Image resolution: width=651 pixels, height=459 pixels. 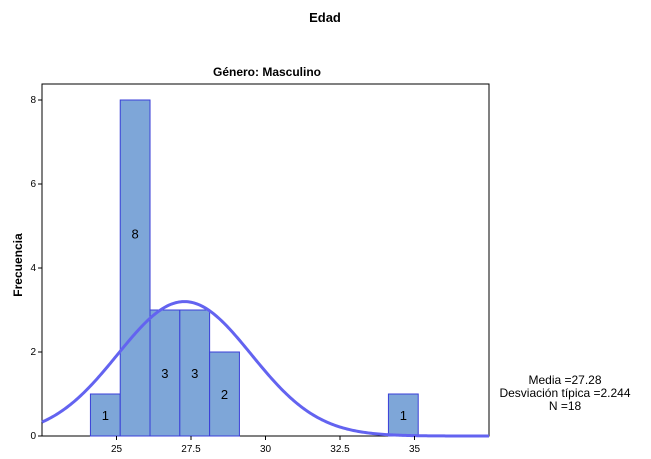 I want to click on bar-value-label: 2, so click(x=224, y=394).